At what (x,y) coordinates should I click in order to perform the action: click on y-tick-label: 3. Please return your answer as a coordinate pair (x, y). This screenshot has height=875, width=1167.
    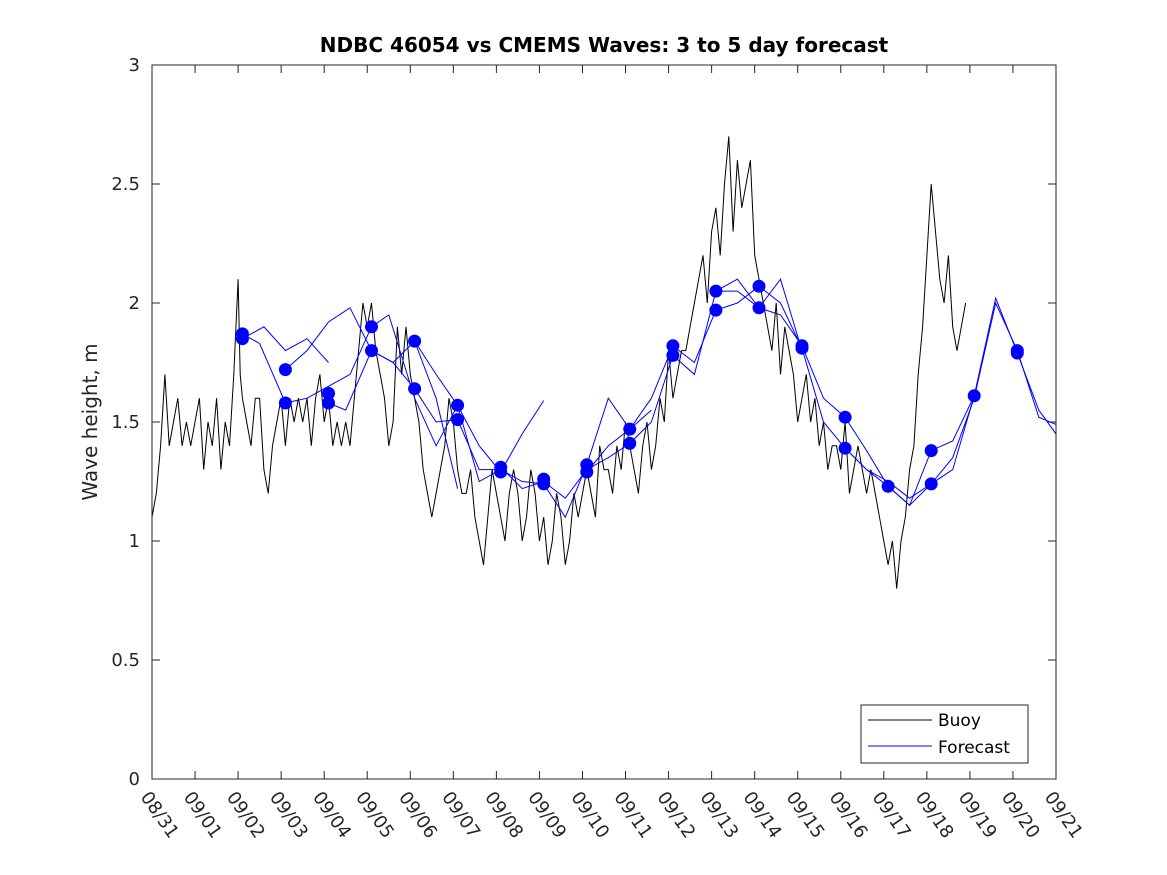
    Looking at the image, I should click on (134, 65).